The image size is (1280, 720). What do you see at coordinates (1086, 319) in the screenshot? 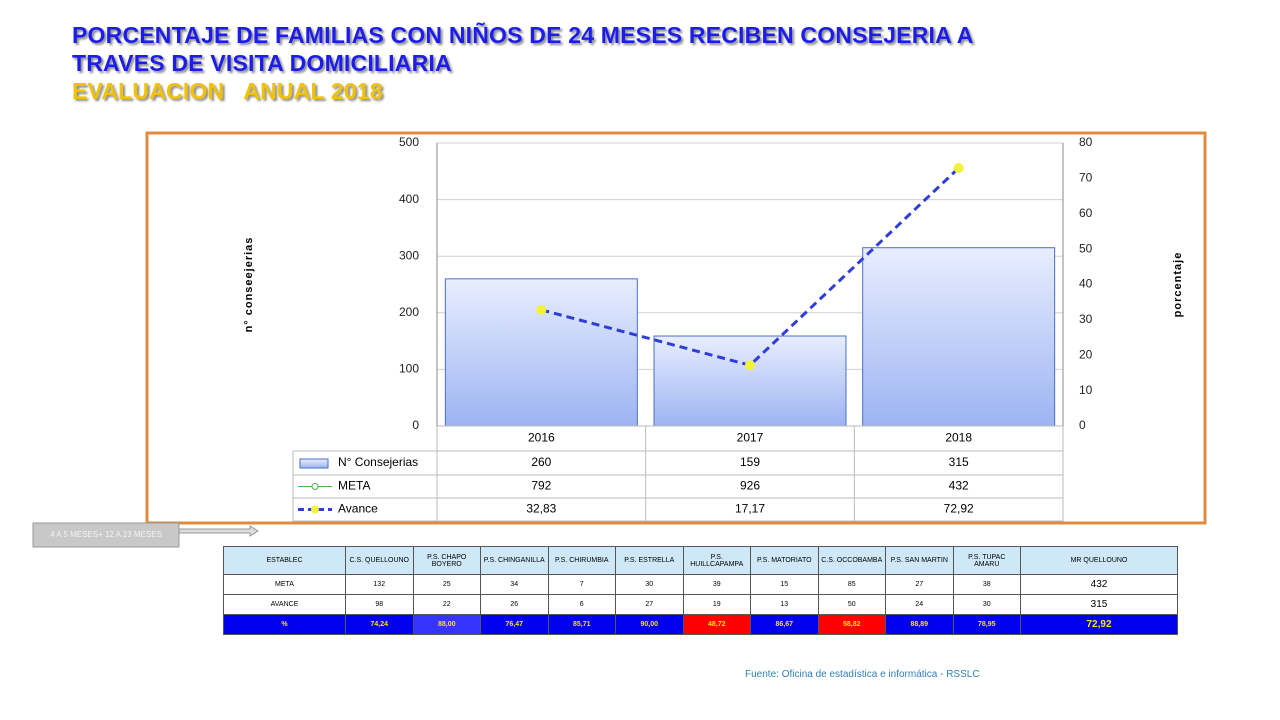
I see `y2-tick-label: 30` at bounding box center [1086, 319].